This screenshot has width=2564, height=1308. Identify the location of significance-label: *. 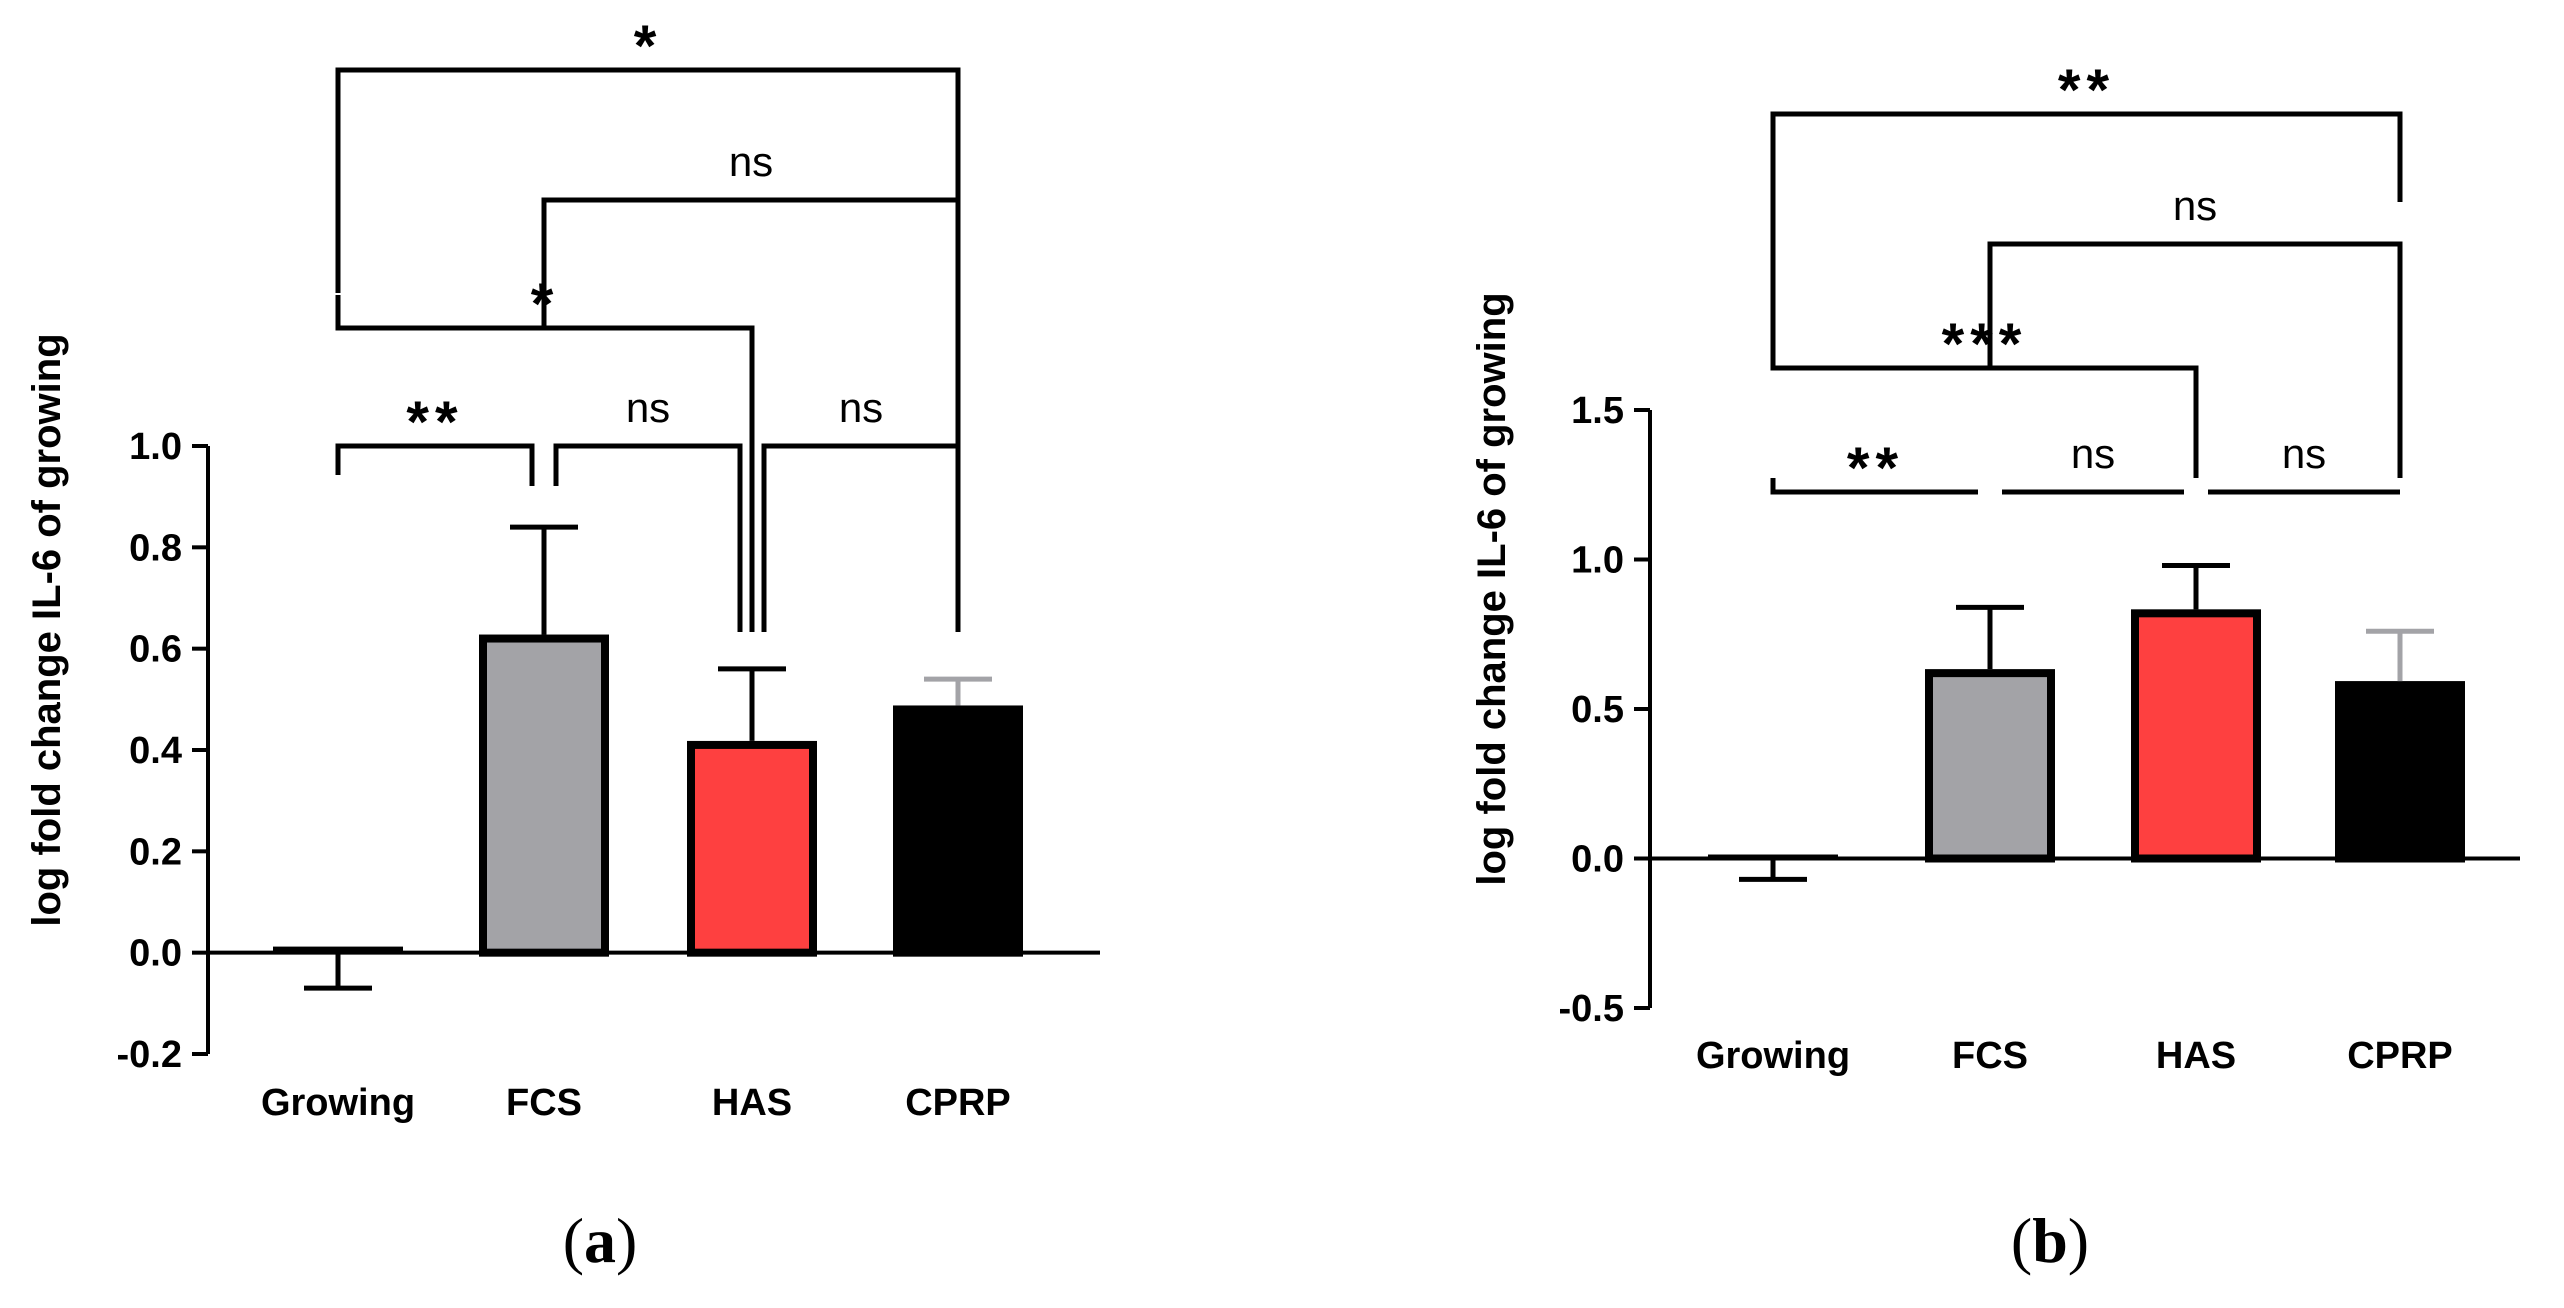
(648, 46).